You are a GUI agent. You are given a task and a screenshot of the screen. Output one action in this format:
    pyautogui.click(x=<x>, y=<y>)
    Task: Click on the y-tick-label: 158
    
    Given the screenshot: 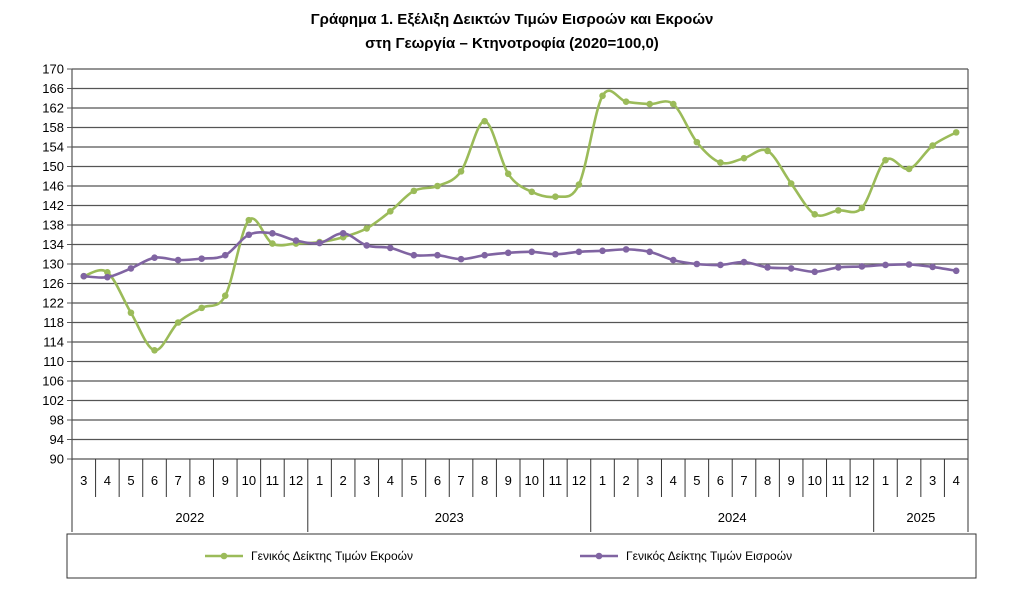 What is the action you would take?
    pyautogui.click(x=53, y=127)
    